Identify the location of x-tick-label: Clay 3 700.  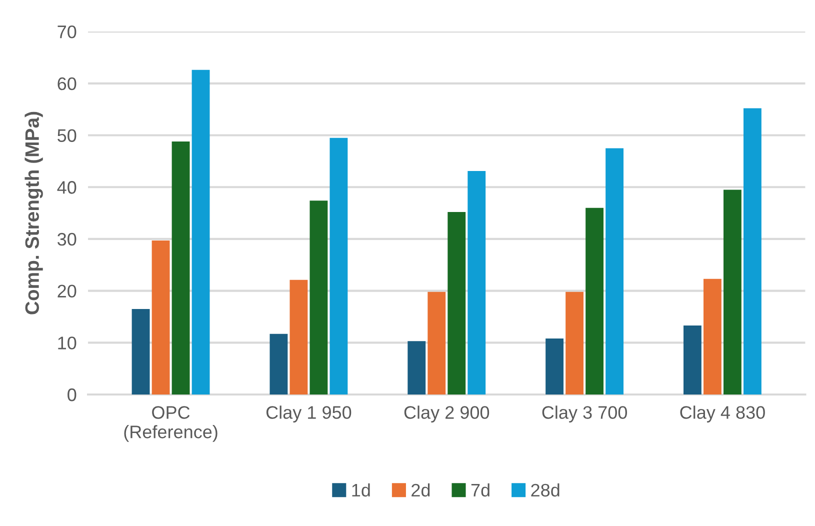
(584, 414).